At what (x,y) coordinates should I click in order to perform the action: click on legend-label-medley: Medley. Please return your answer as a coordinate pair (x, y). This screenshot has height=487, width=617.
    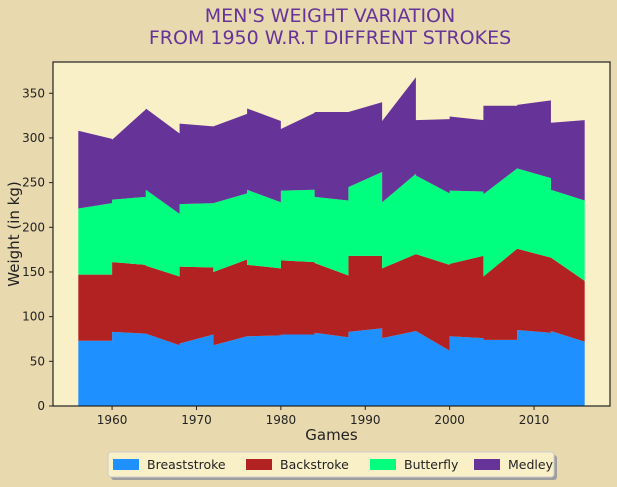
    Looking at the image, I should click on (531, 464).